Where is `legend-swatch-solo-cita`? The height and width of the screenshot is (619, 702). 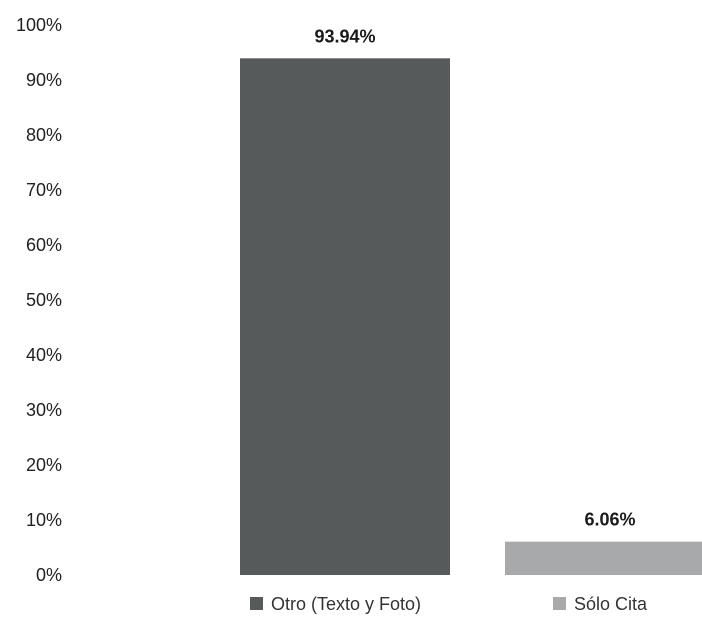 legend-swatch-solo-cita is located at coordinates (559, 603).